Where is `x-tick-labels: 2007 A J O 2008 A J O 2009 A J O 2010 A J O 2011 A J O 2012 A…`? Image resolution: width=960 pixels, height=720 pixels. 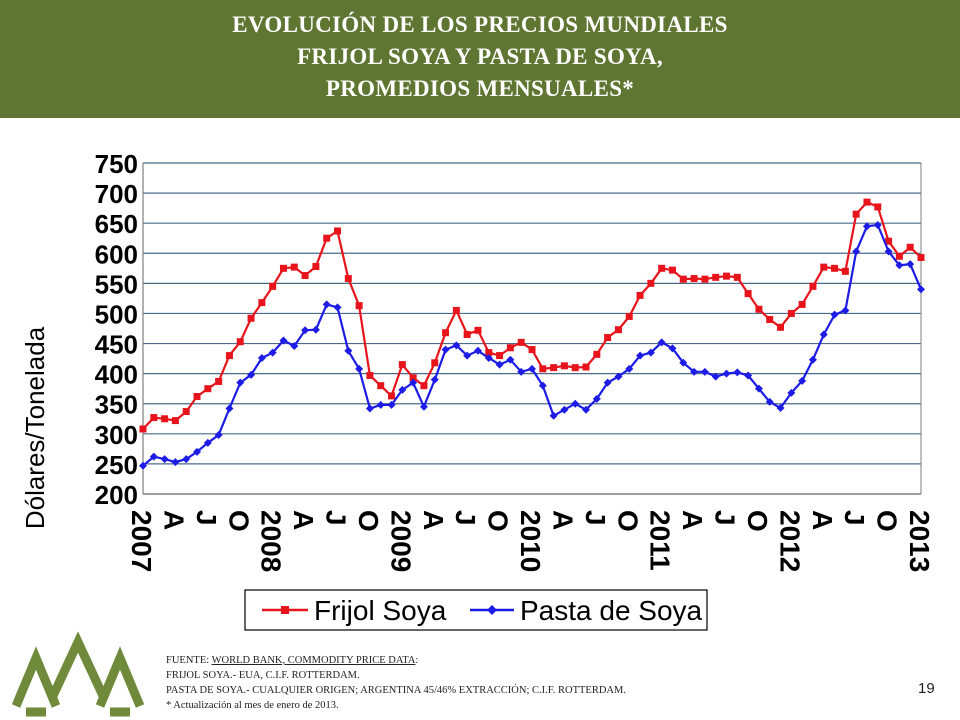
x-tick-labels: 2007 A J O 2008 A J O 2009 A J O 2010 A J O 2011 A J O 2012 A… is located at coordinates (530, 541).